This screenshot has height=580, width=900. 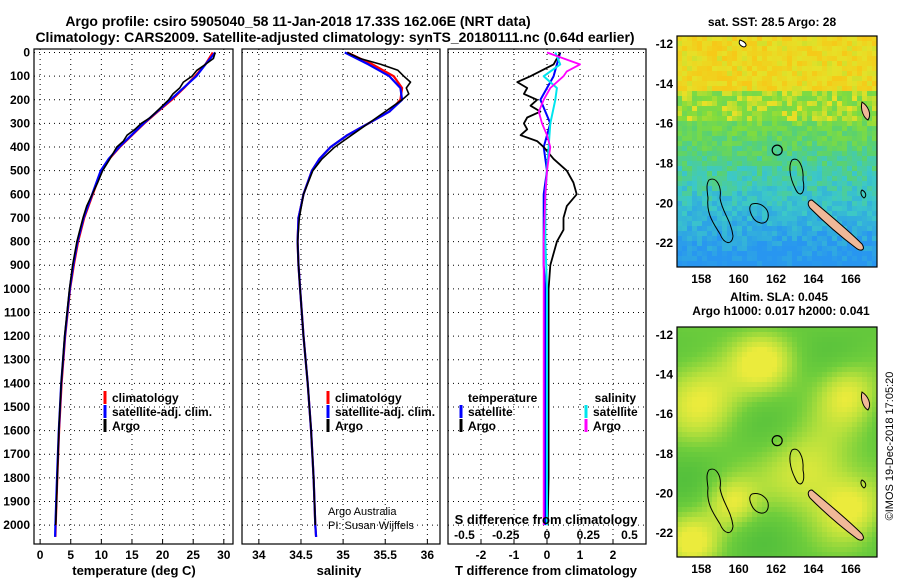 I want to click on depth-tick-label: 1000, so click(x=16, y=289).